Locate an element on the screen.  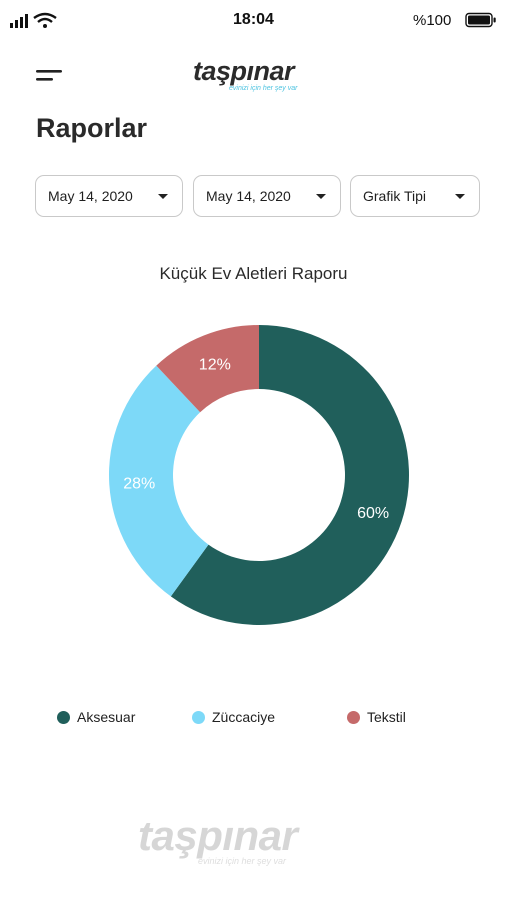
start-date-dropdown: May 14, 2020 is located at coordinates (109, 196).